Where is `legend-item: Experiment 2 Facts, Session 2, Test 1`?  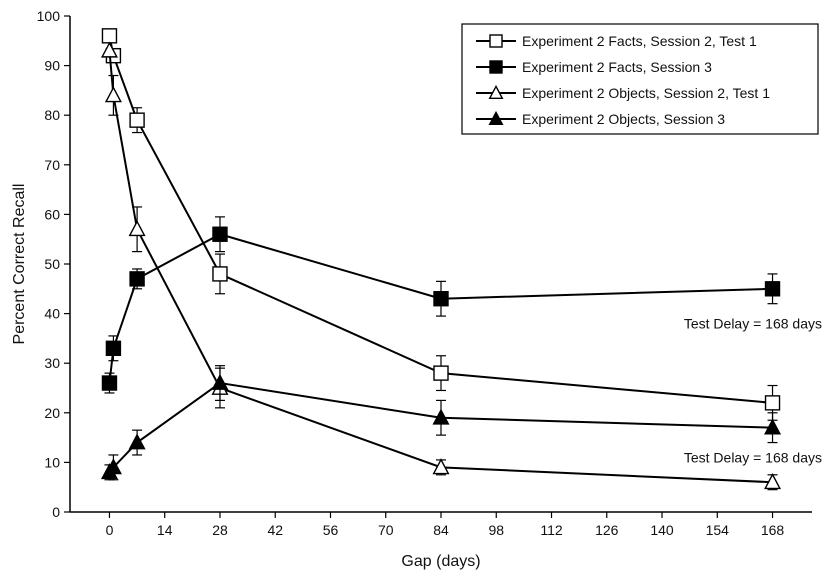 legend-item: Experiment 2 Facts, Session 2, Test 1 is located at coordinates (616, 41).